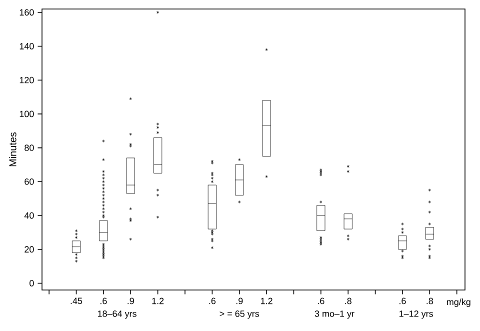 This screenshot has width=480, height=331. What do you see at coordinates (117, 314) in the screenshot?
I see `text: 18–64 yrs` at bounding box center [117, 314].